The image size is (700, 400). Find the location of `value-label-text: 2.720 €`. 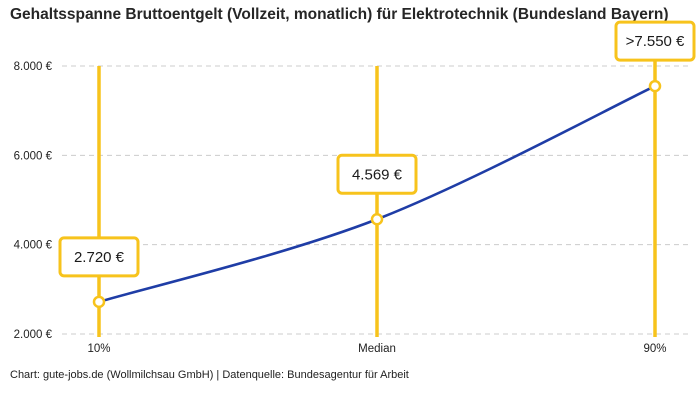

value-label-text: 2.720 € is located at coordinates (99, 257).